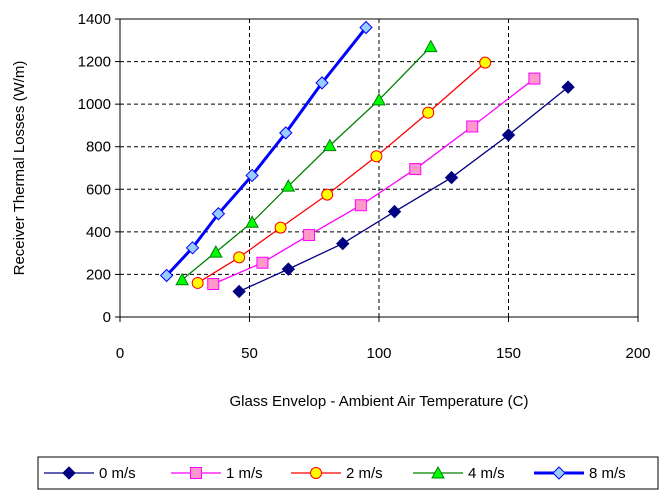 The image size is (662, 497). Describe the element at coordinates (459, 473) in the screenshot. I see `legend-item: 4 m/s` at that location.